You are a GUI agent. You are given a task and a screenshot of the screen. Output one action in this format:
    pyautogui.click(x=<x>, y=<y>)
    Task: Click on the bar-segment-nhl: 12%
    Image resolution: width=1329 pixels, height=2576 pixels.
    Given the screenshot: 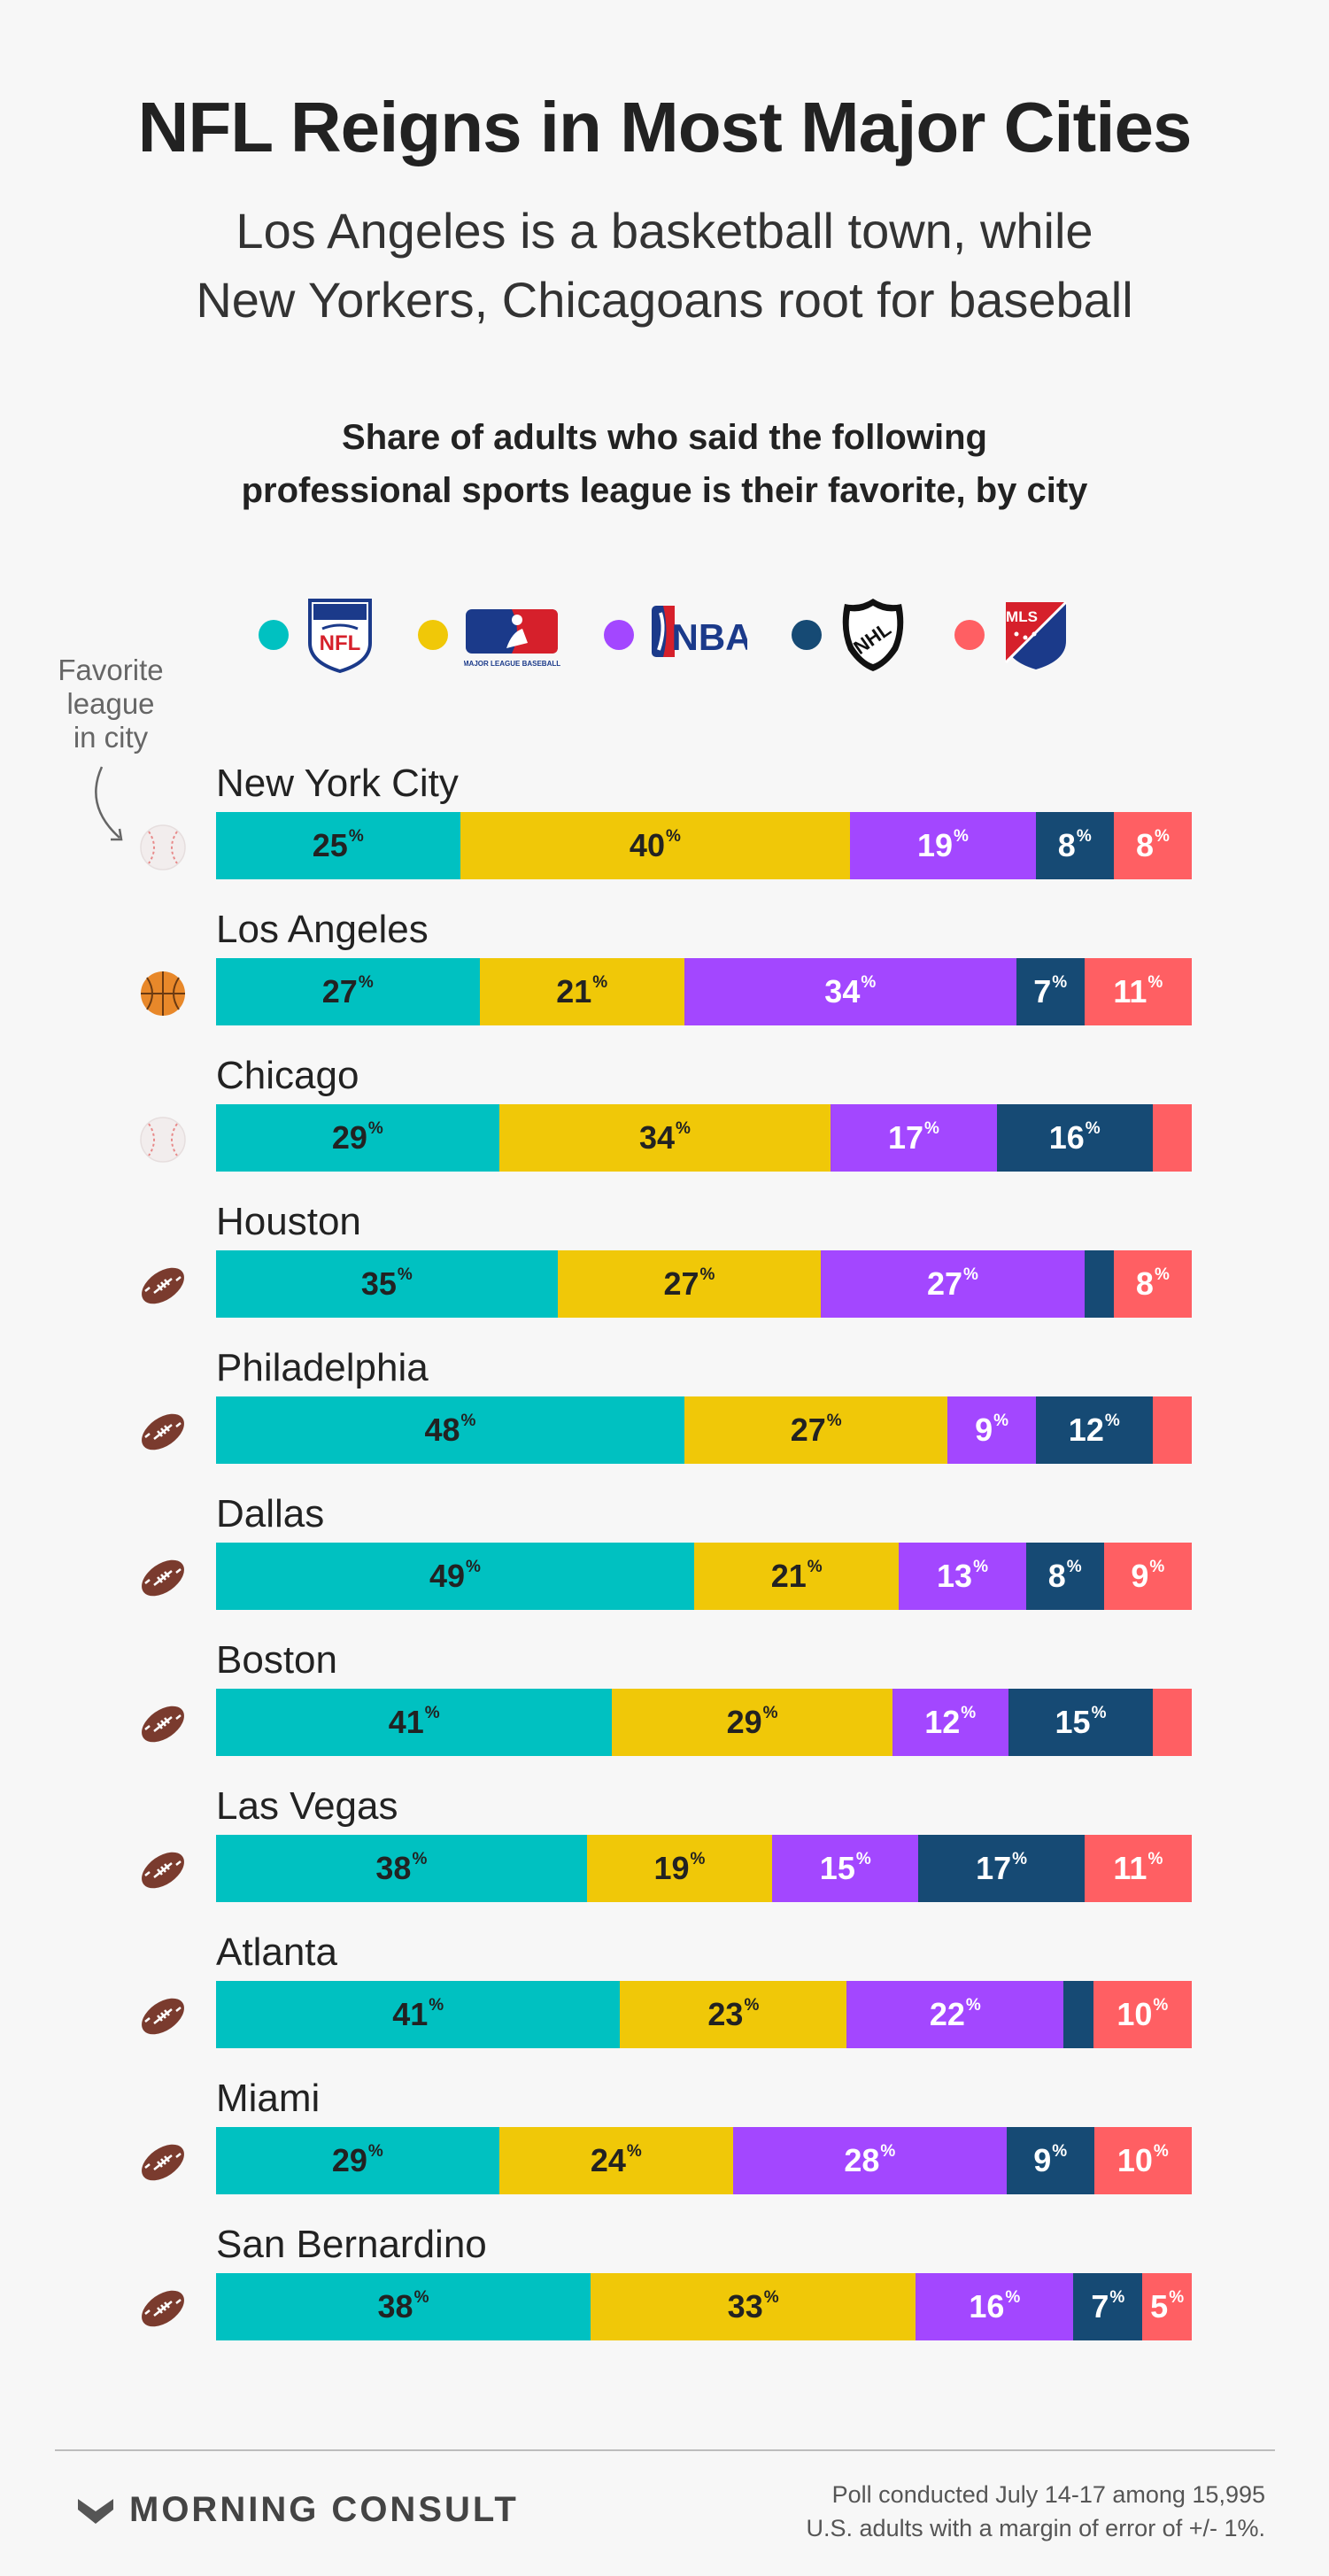 What is the action you would take?
    pyautogui.click(x=1094, y=1430)
    